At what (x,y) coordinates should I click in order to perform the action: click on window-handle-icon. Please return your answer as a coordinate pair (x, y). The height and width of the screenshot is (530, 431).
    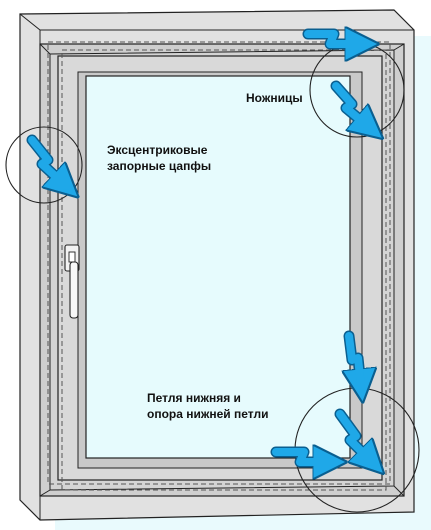
    Looking at the image, I should click on (72, 281).